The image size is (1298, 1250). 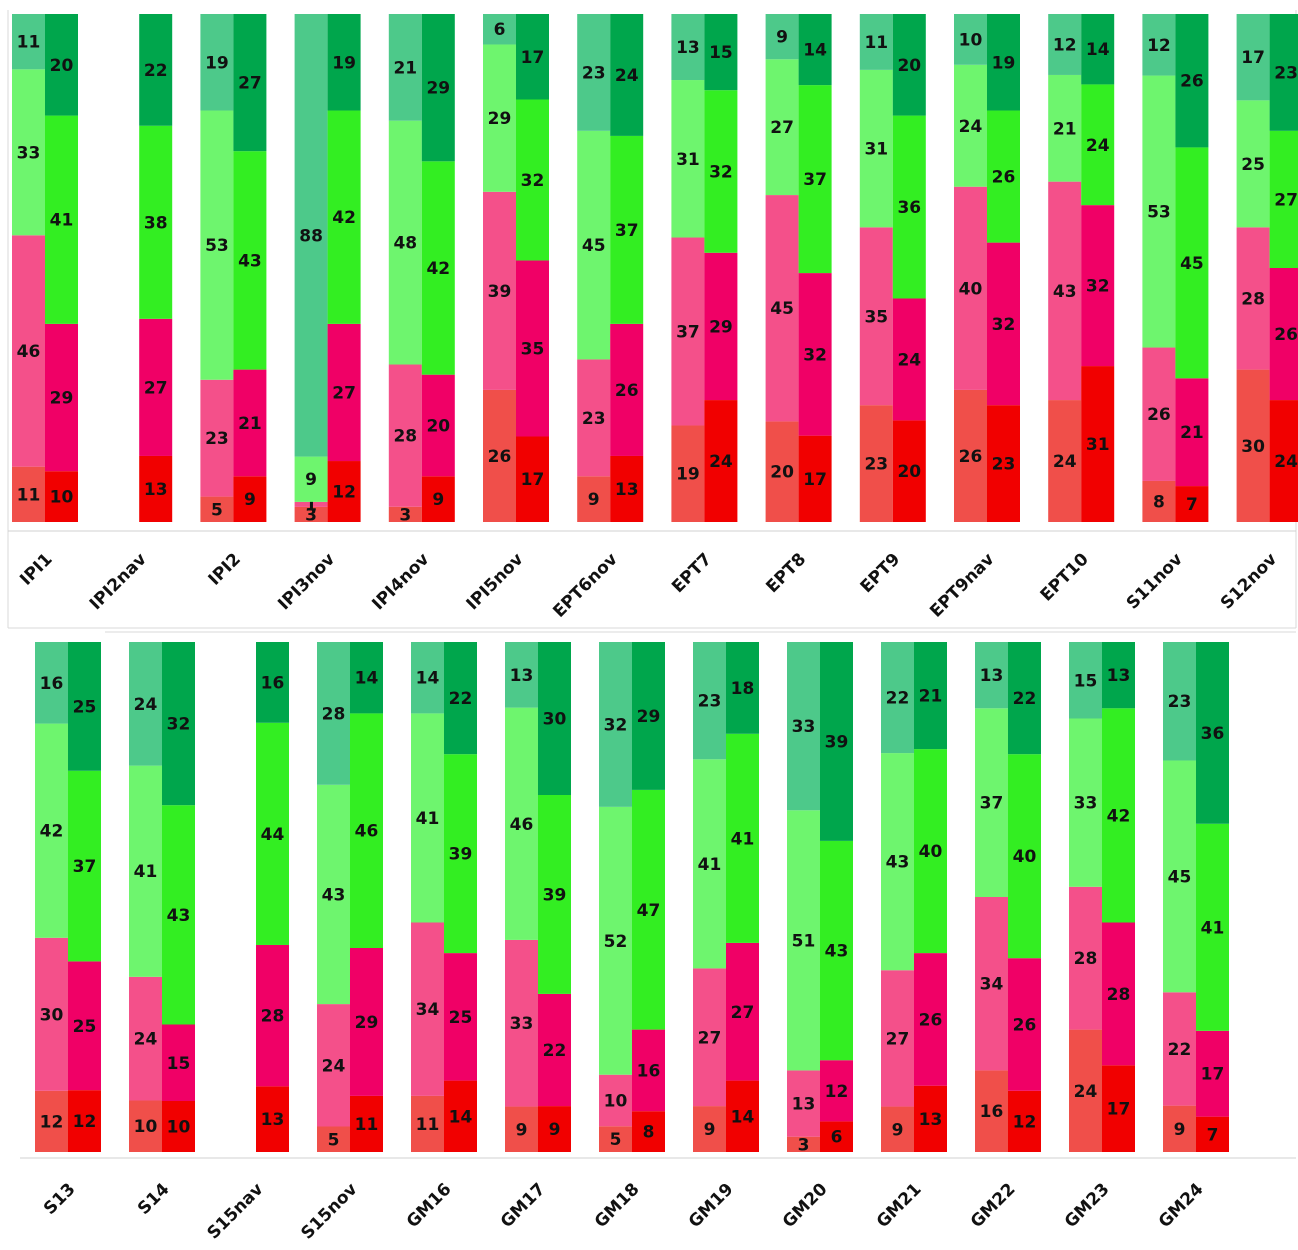 I want to click on data-label: 31, so click(x=688, y=160).